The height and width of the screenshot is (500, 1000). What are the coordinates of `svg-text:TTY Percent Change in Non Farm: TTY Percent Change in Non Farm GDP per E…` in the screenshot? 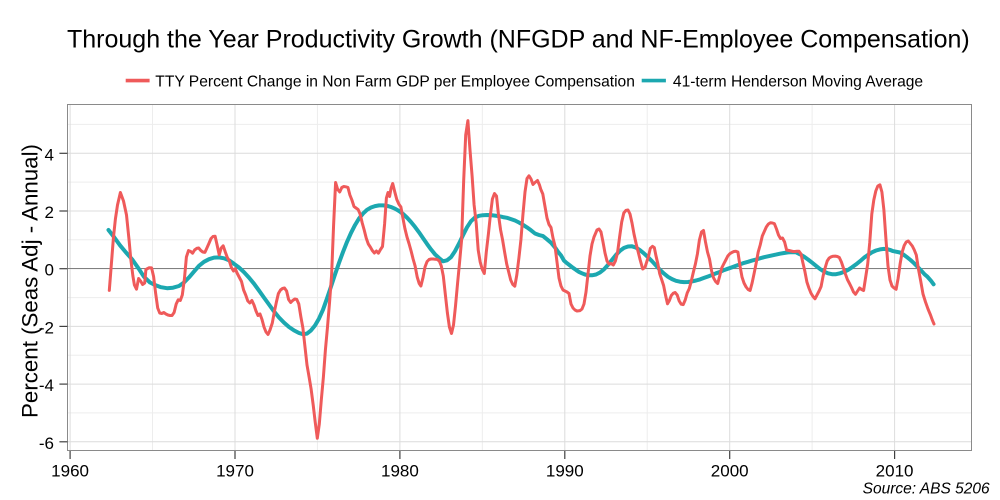 It's located at (395, 82).